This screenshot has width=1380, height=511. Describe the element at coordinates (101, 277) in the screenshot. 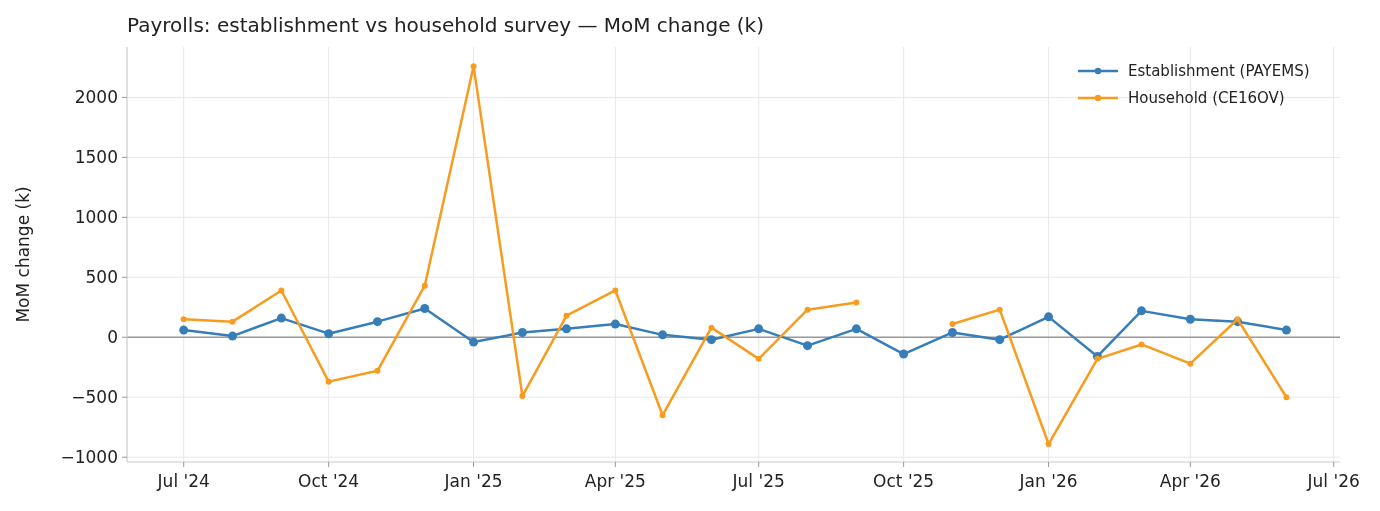

I see `y-tick-label: 500` at that location.